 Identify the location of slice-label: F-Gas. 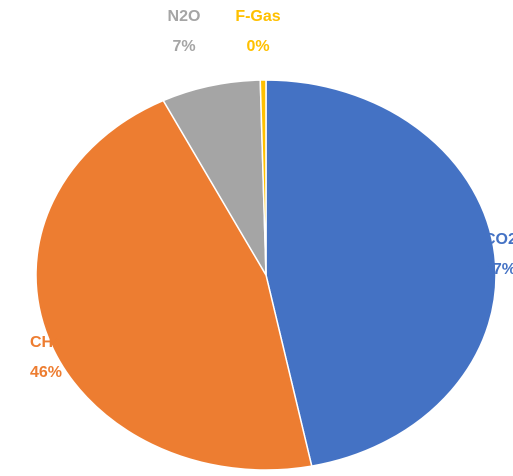
(257, 16).